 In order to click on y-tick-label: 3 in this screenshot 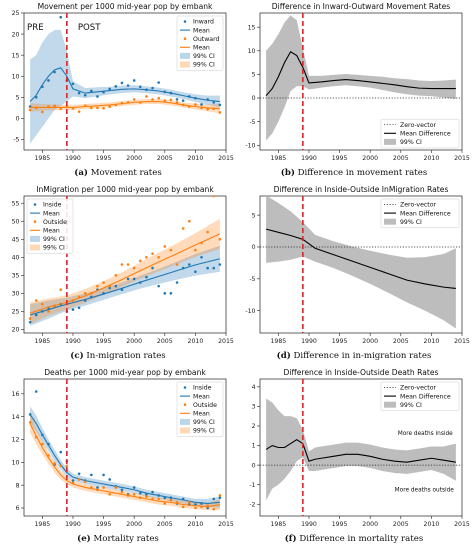, I will do `click(254, 407)`.